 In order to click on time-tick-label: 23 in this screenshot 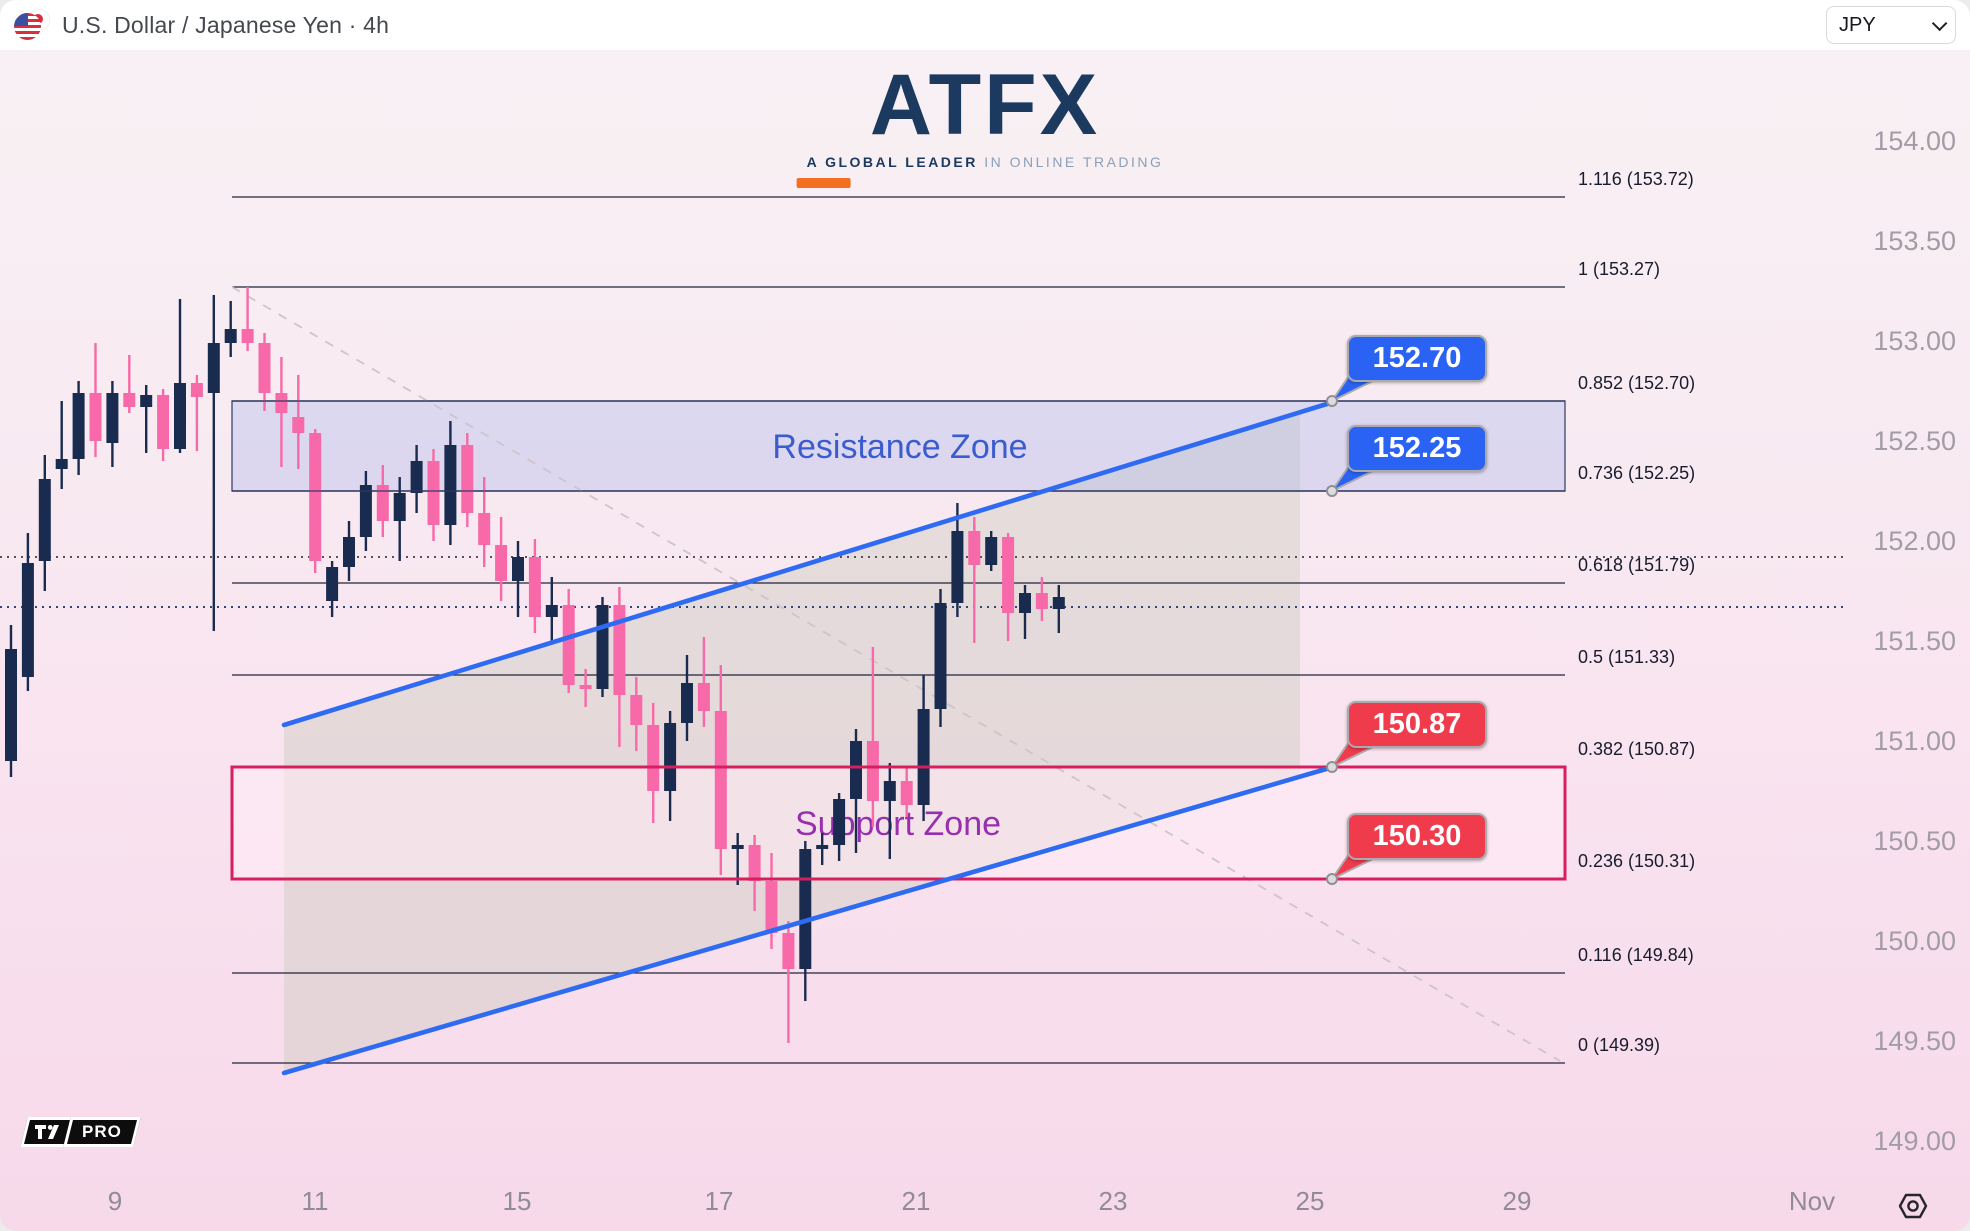, I will do `click(1113, 1201)`.